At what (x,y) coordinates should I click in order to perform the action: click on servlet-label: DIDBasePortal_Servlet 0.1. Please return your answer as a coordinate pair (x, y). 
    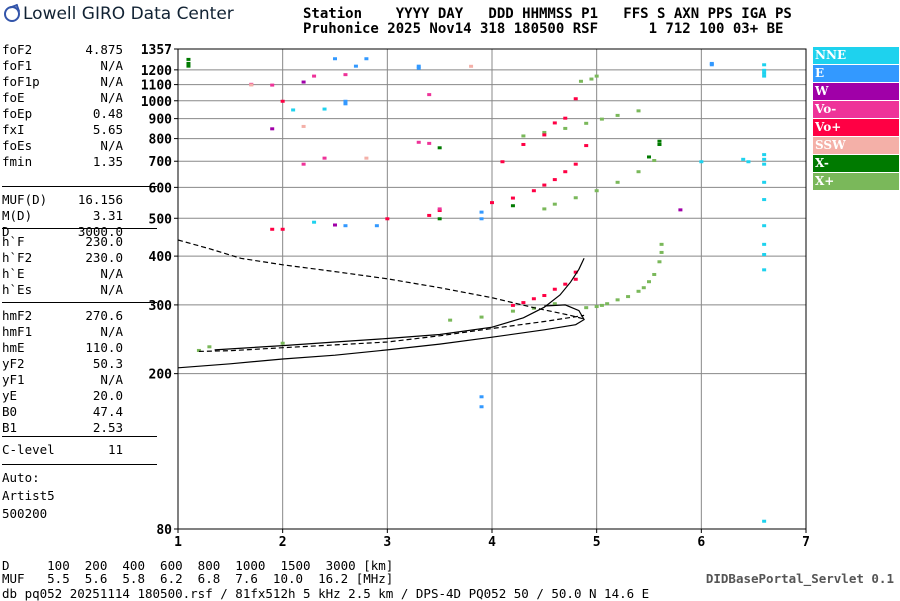
    Looking at the image, I should click on (799, 578).